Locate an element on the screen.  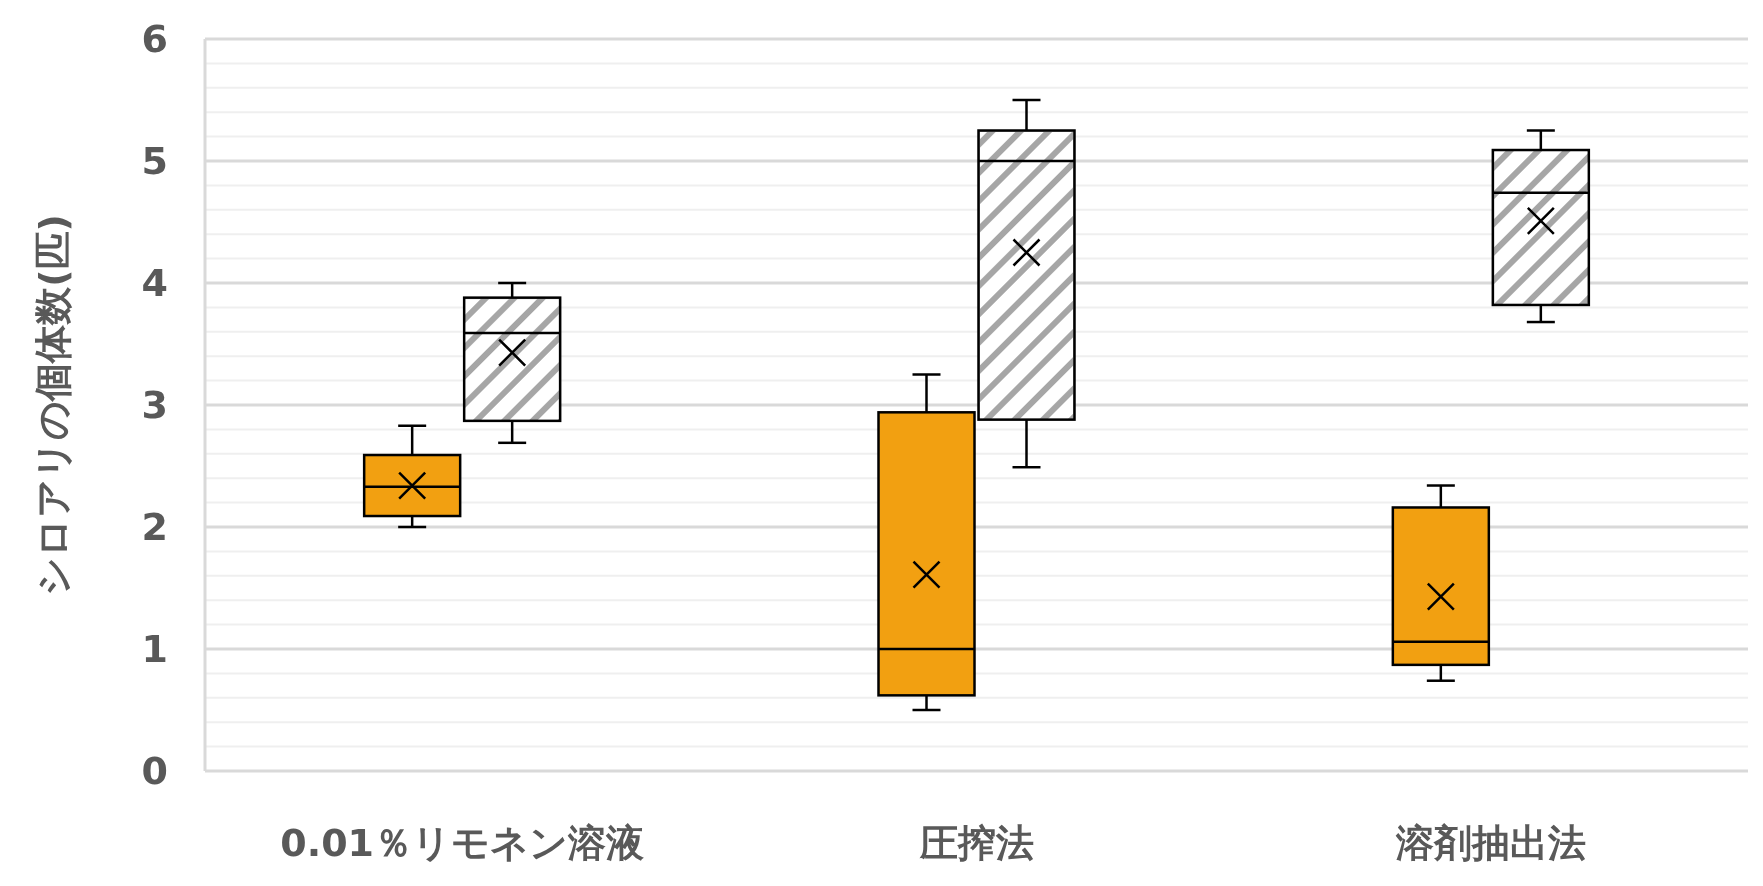
x-tick-label: 0.01％リモネン溶液 is located at coordinates (462, 843).